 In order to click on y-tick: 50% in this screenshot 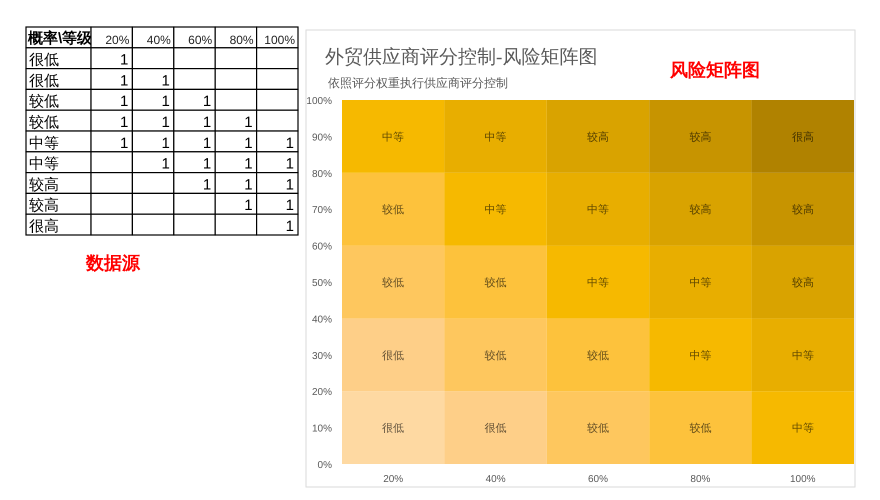, I will do `click(322, 283)`.